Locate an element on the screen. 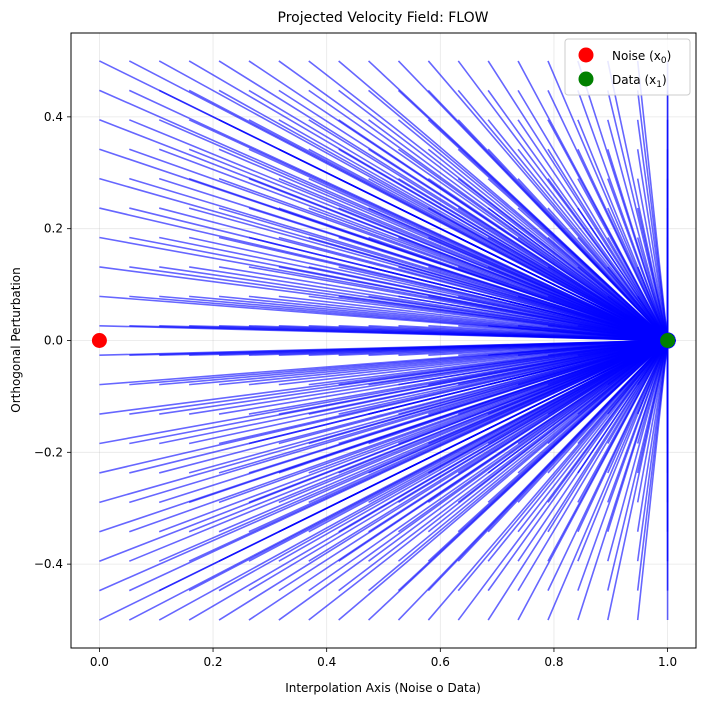  legend-label: Noise (x0) is located at coordinates (641, 57).